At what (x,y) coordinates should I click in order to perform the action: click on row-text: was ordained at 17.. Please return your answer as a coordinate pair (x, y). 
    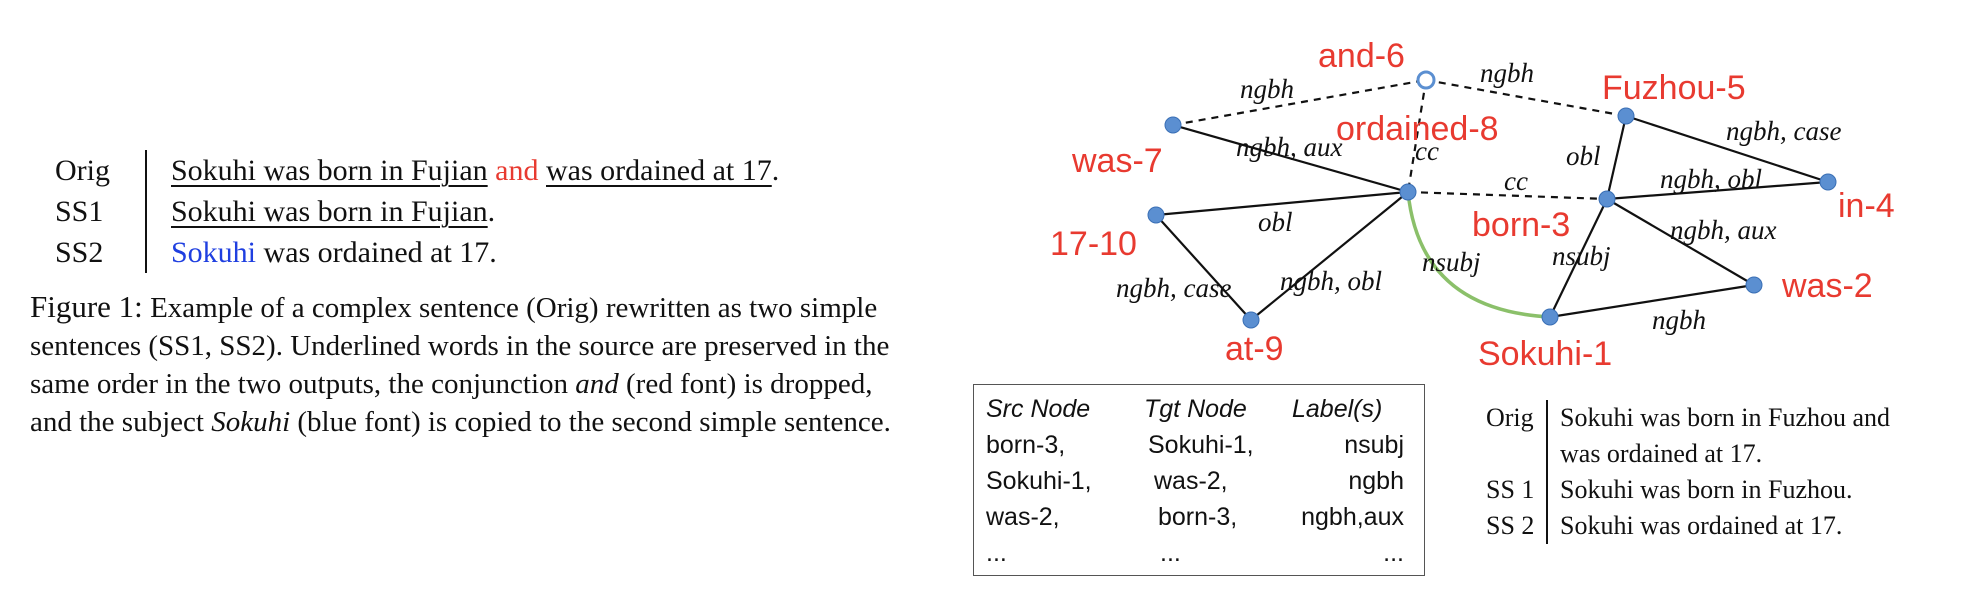
    Looking at the image, I should click on (1661, 453).